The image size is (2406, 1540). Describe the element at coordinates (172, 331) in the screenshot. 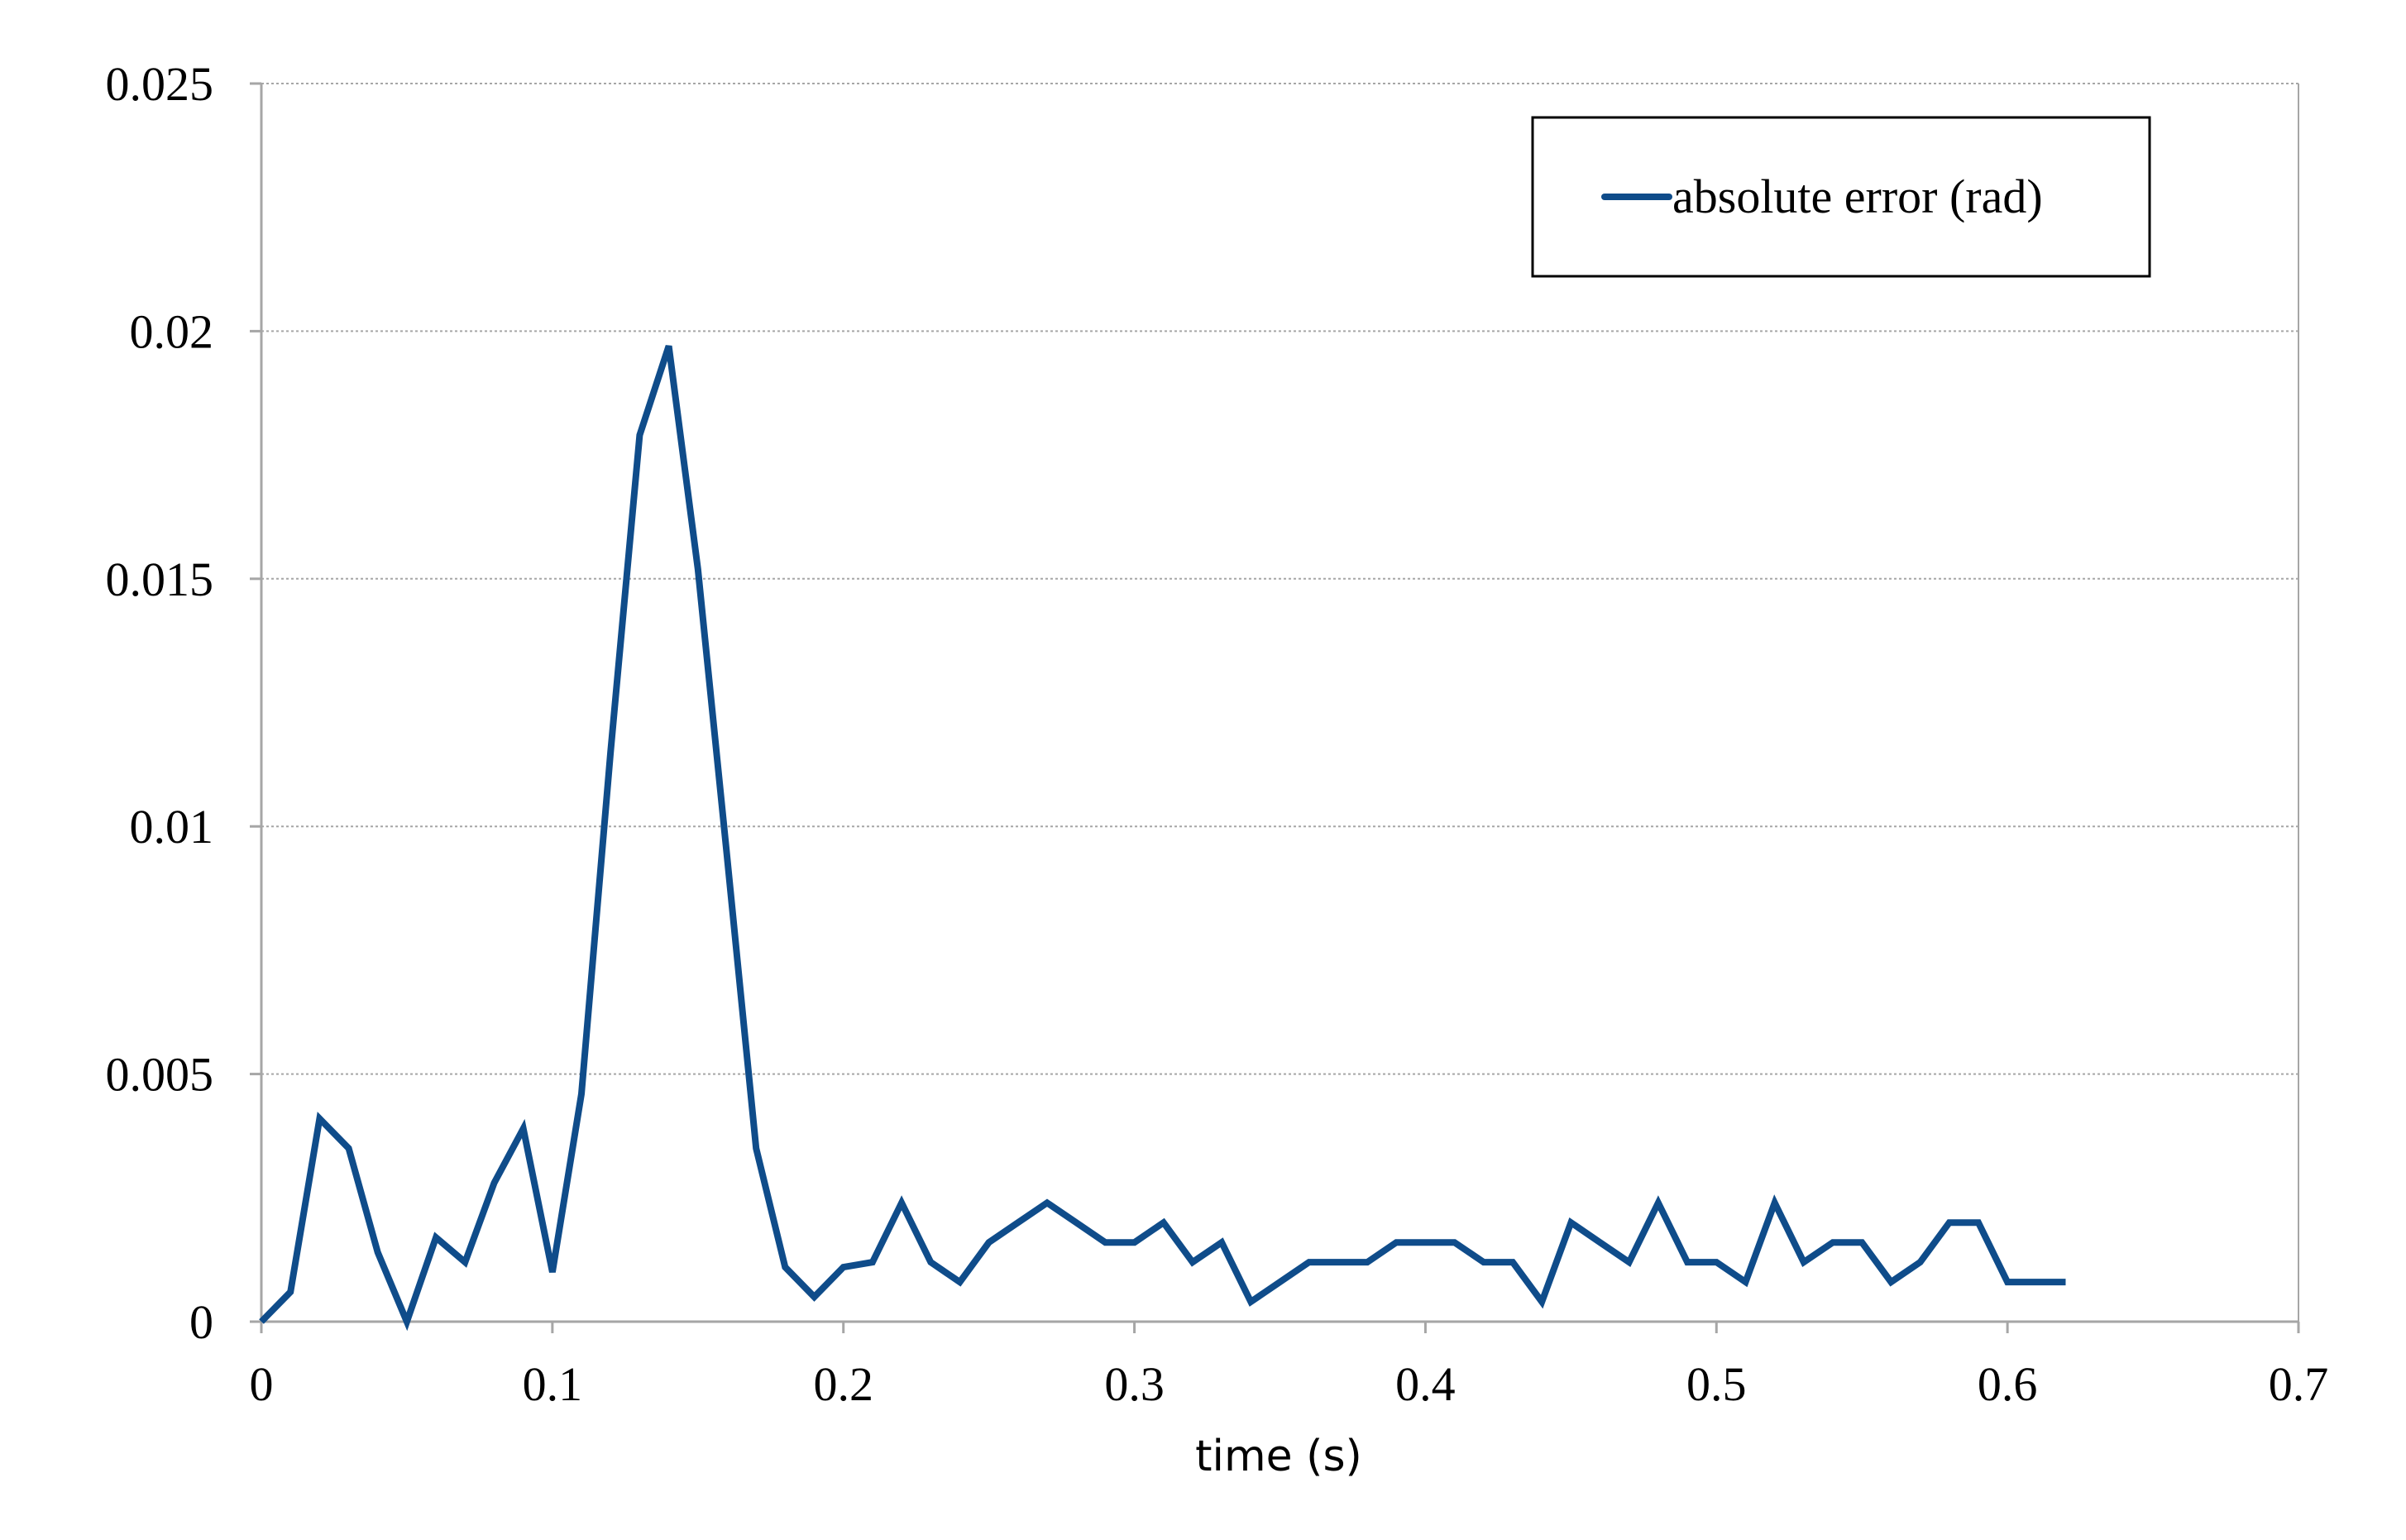

I see `y-tick-label: 0.02` at that location.